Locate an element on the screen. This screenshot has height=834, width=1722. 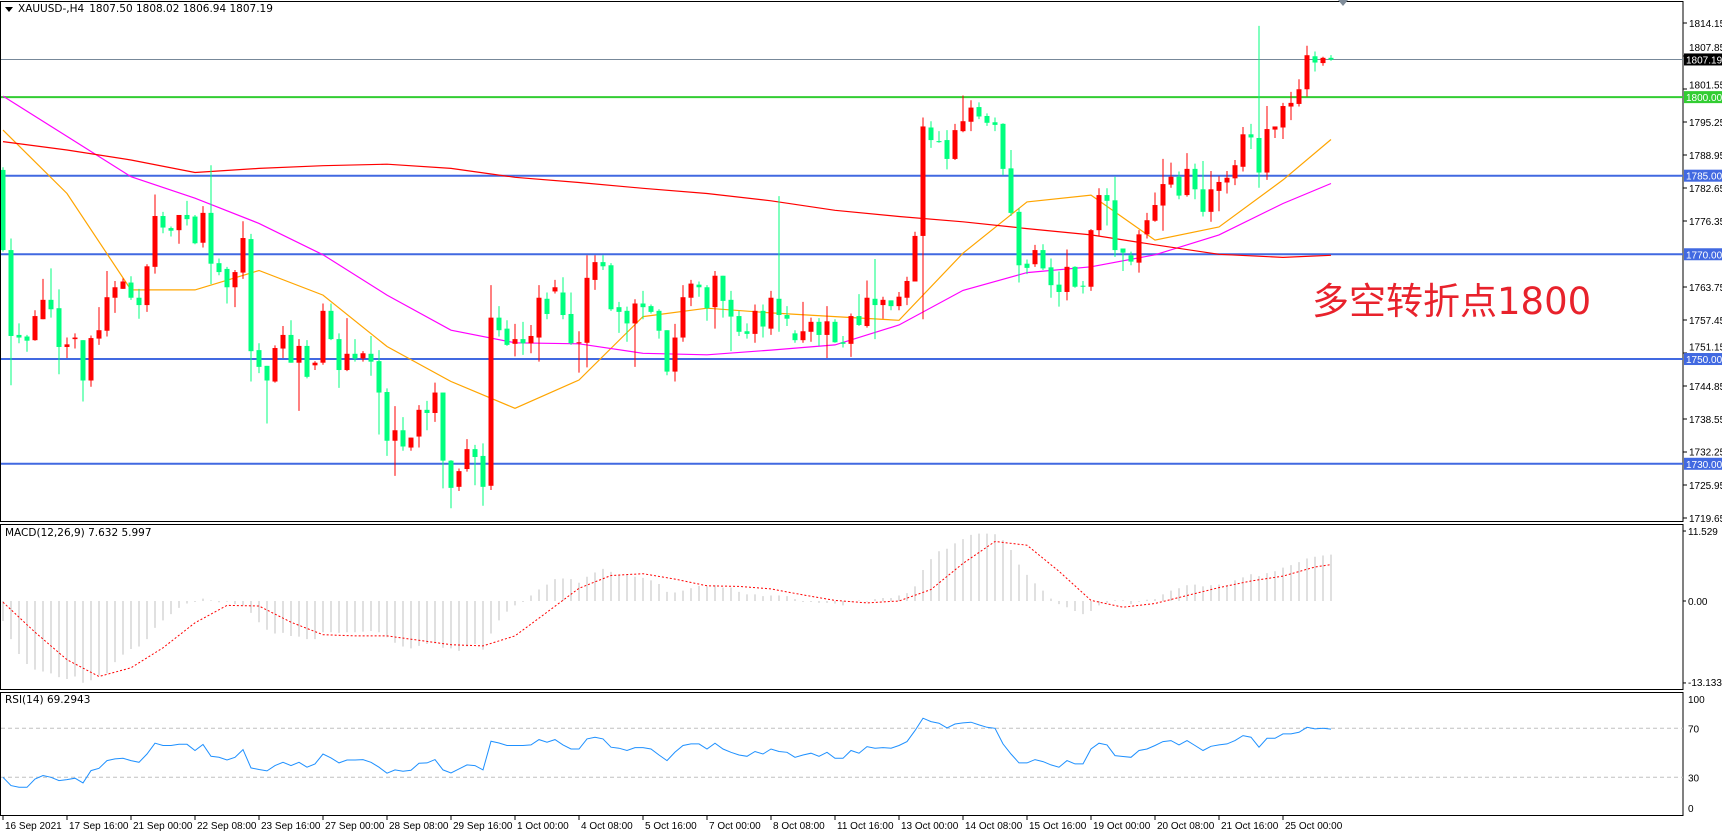
rsi-tick-label: 30 is located at coordinates (1694, 778).